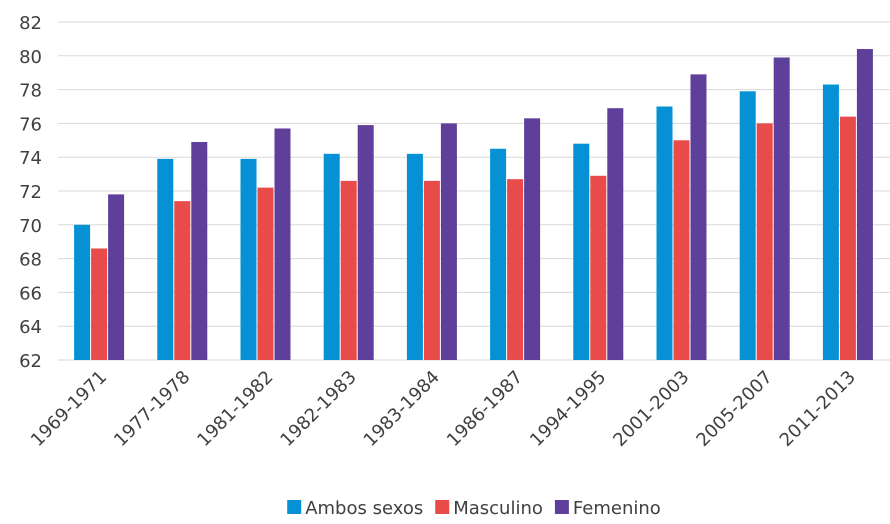 This screenshot has width=890, height=524. What do you see at coordinates (69, 409) in the screenshot?
I see `x-tick-label: 1969-1971` at bounding box center [69, 409].